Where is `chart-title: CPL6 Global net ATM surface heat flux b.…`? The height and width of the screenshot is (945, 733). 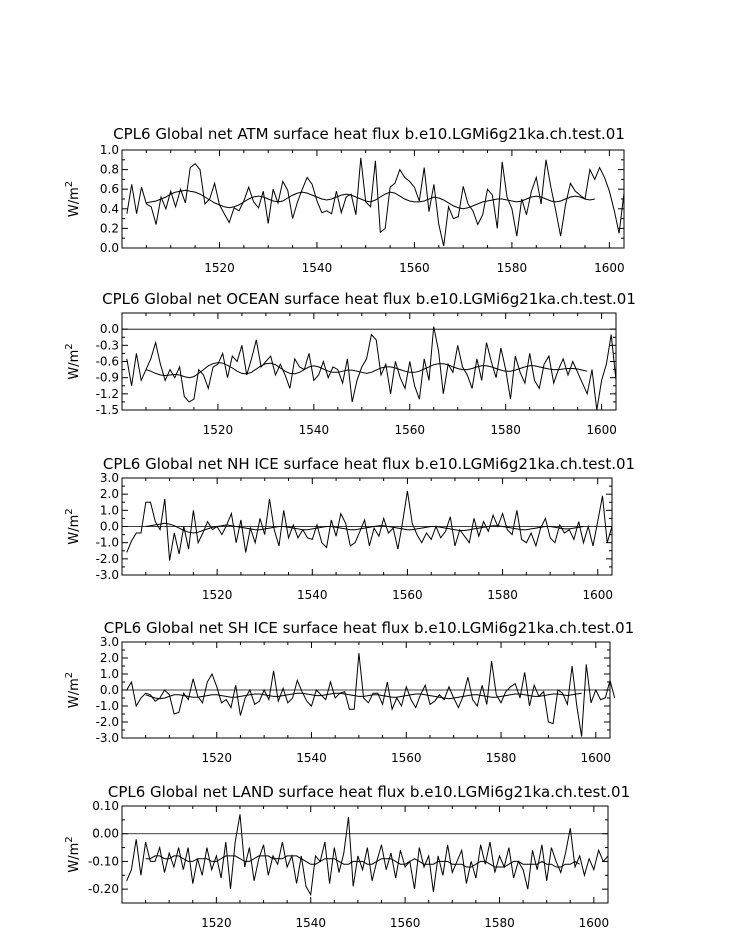 chart-title: CPL6 Global net ATM surface heat flux b.… is located at coordinates (369, 134).